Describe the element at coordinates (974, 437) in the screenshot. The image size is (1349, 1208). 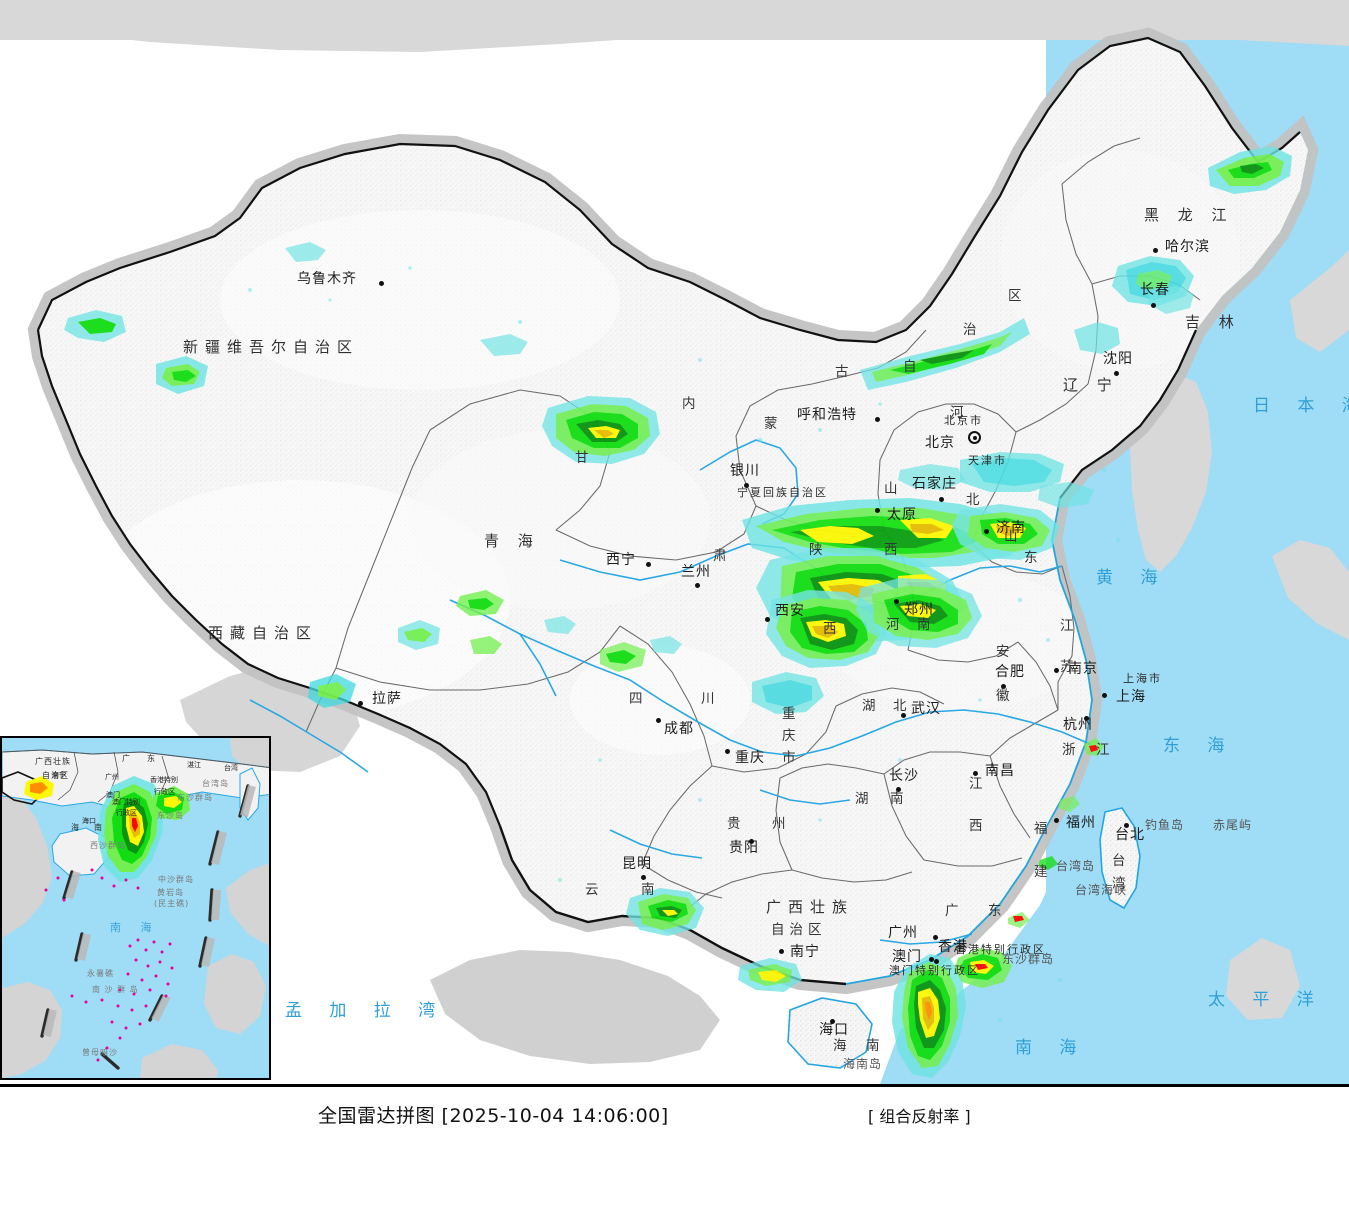
I see `capital-marker-beijing` at that location.